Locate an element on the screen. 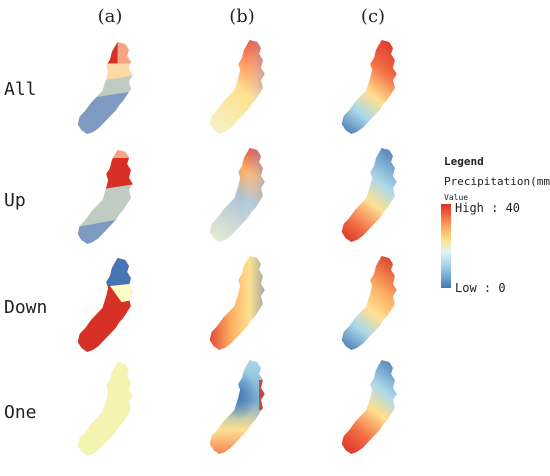  legend-value-label: Value is located at coordinates (456, 197).